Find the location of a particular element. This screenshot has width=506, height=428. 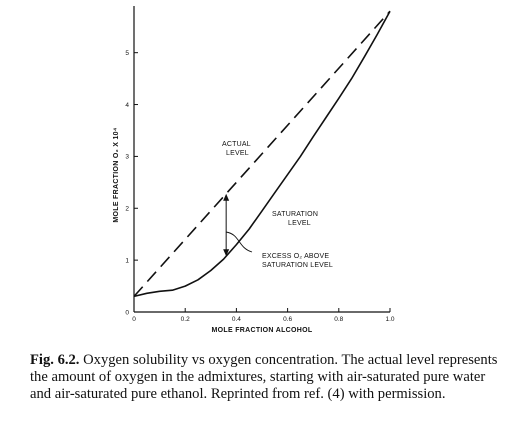

y-tick-label: 3 is located at coordinates (127, 157).